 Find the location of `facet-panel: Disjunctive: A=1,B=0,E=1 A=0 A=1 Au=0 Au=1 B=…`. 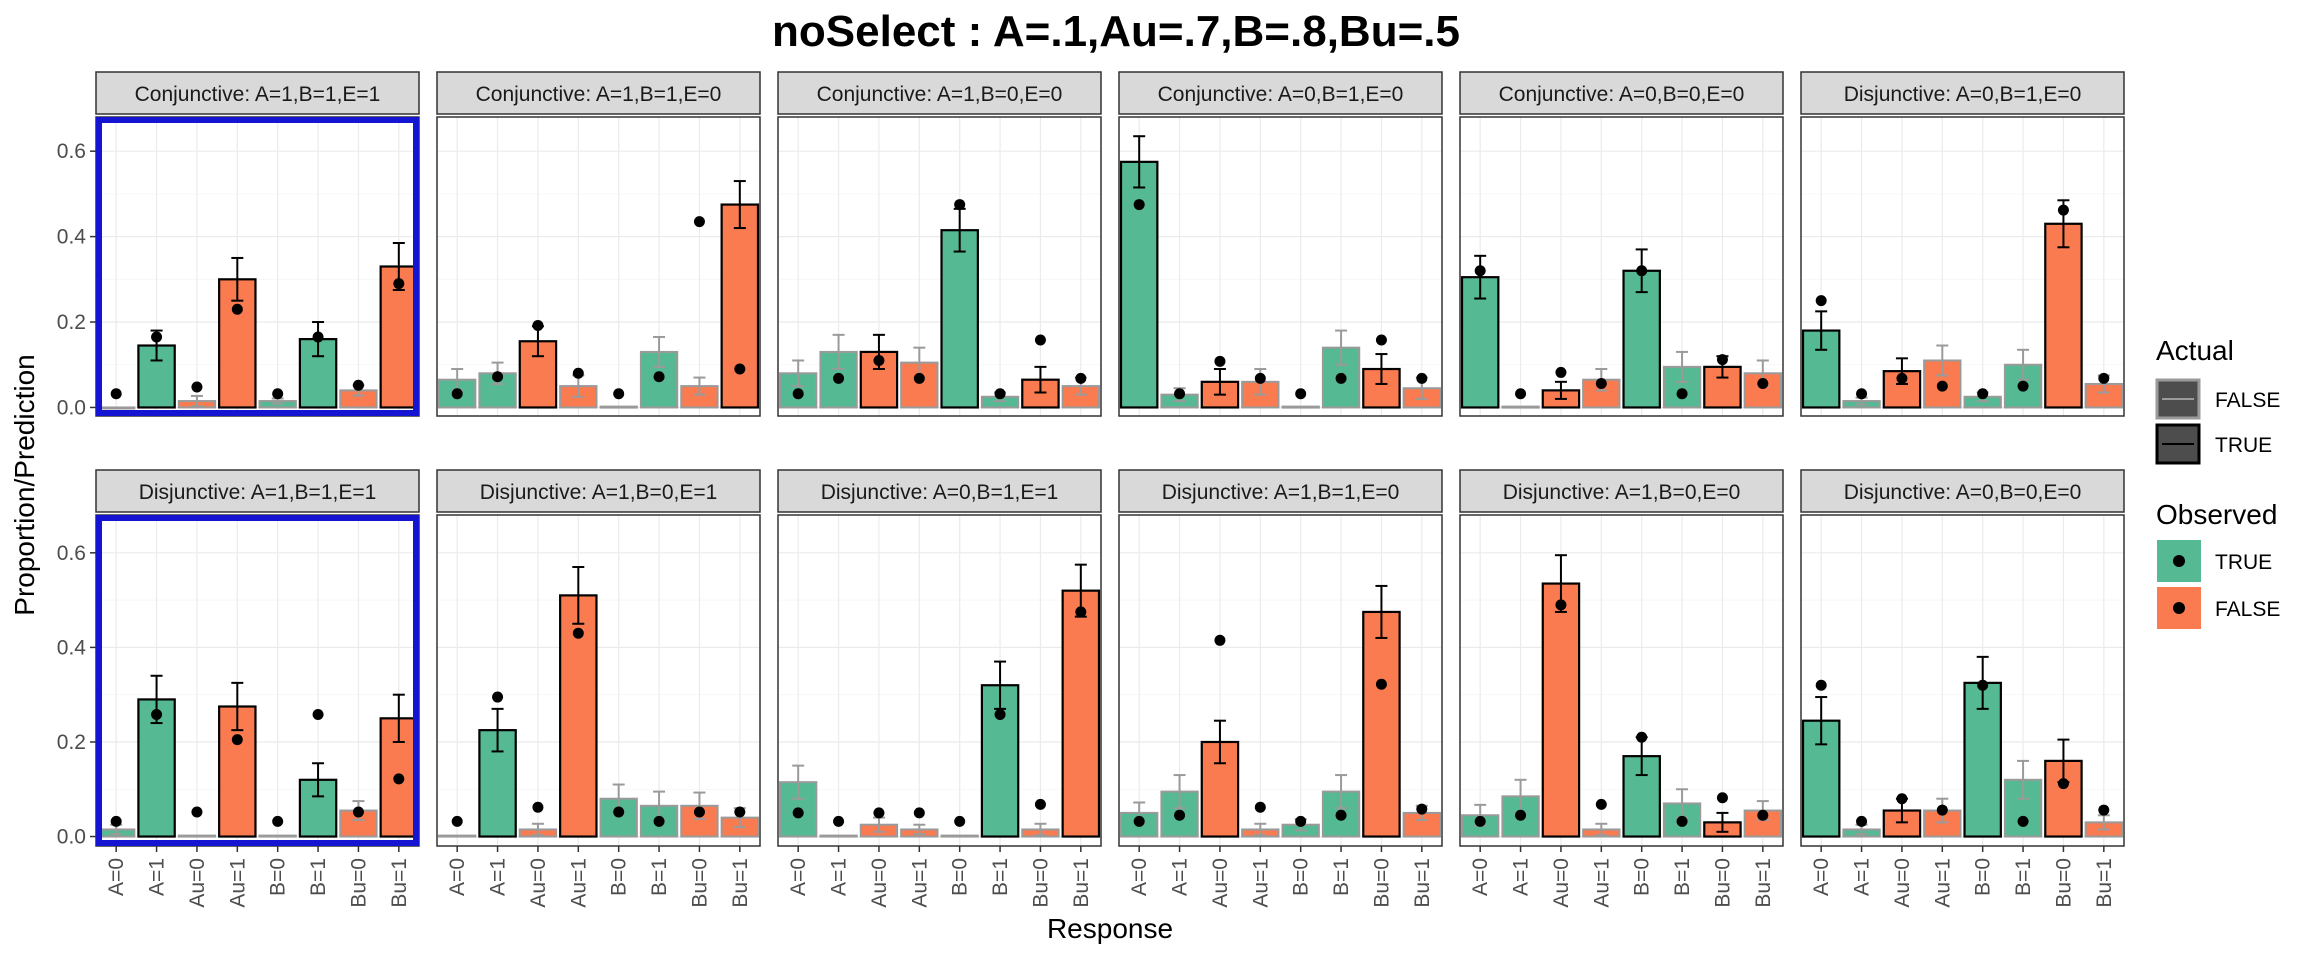

facet-panel: Disjunctive: A=1,B=0,E=1 A=0 A=1 Au=0 Au=1 B=… is located at coordinates (598, 688).